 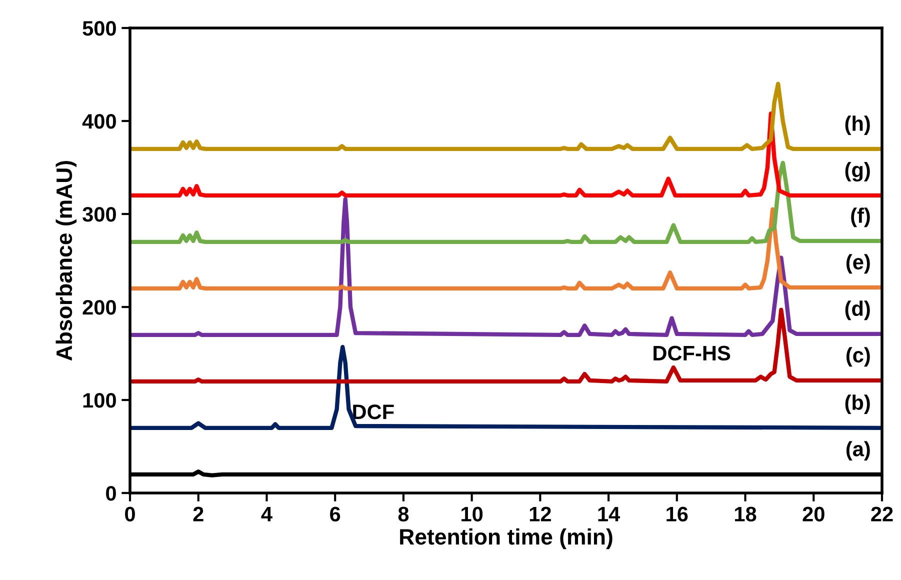 What do you see at coordinates (99, 214) in the screenshot?
I see `y-tick-label: 300` at bounding box center [99, 214].